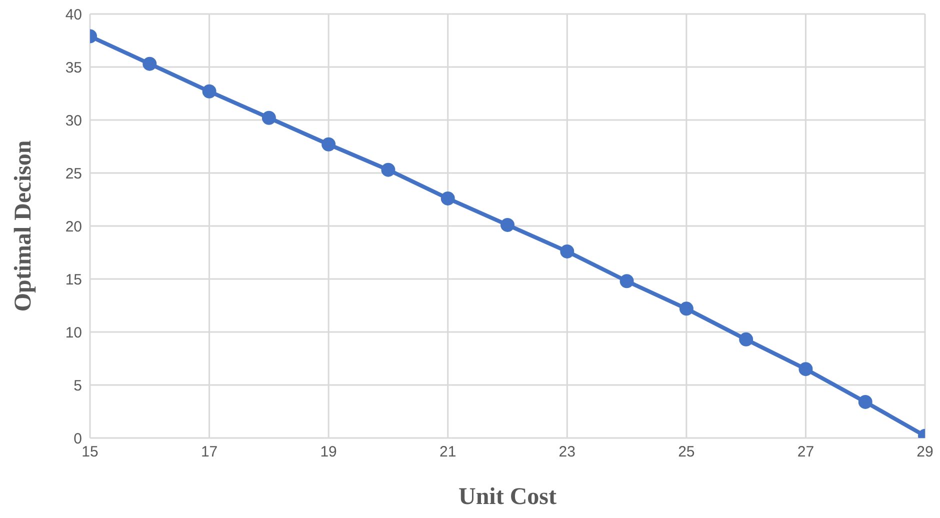 The height and width of the screenshot is (518, 940). What do you see at coordinates (73, 173) in the screenshot?
I see `y-tick-label: 25` at bounding box center [73, 173].